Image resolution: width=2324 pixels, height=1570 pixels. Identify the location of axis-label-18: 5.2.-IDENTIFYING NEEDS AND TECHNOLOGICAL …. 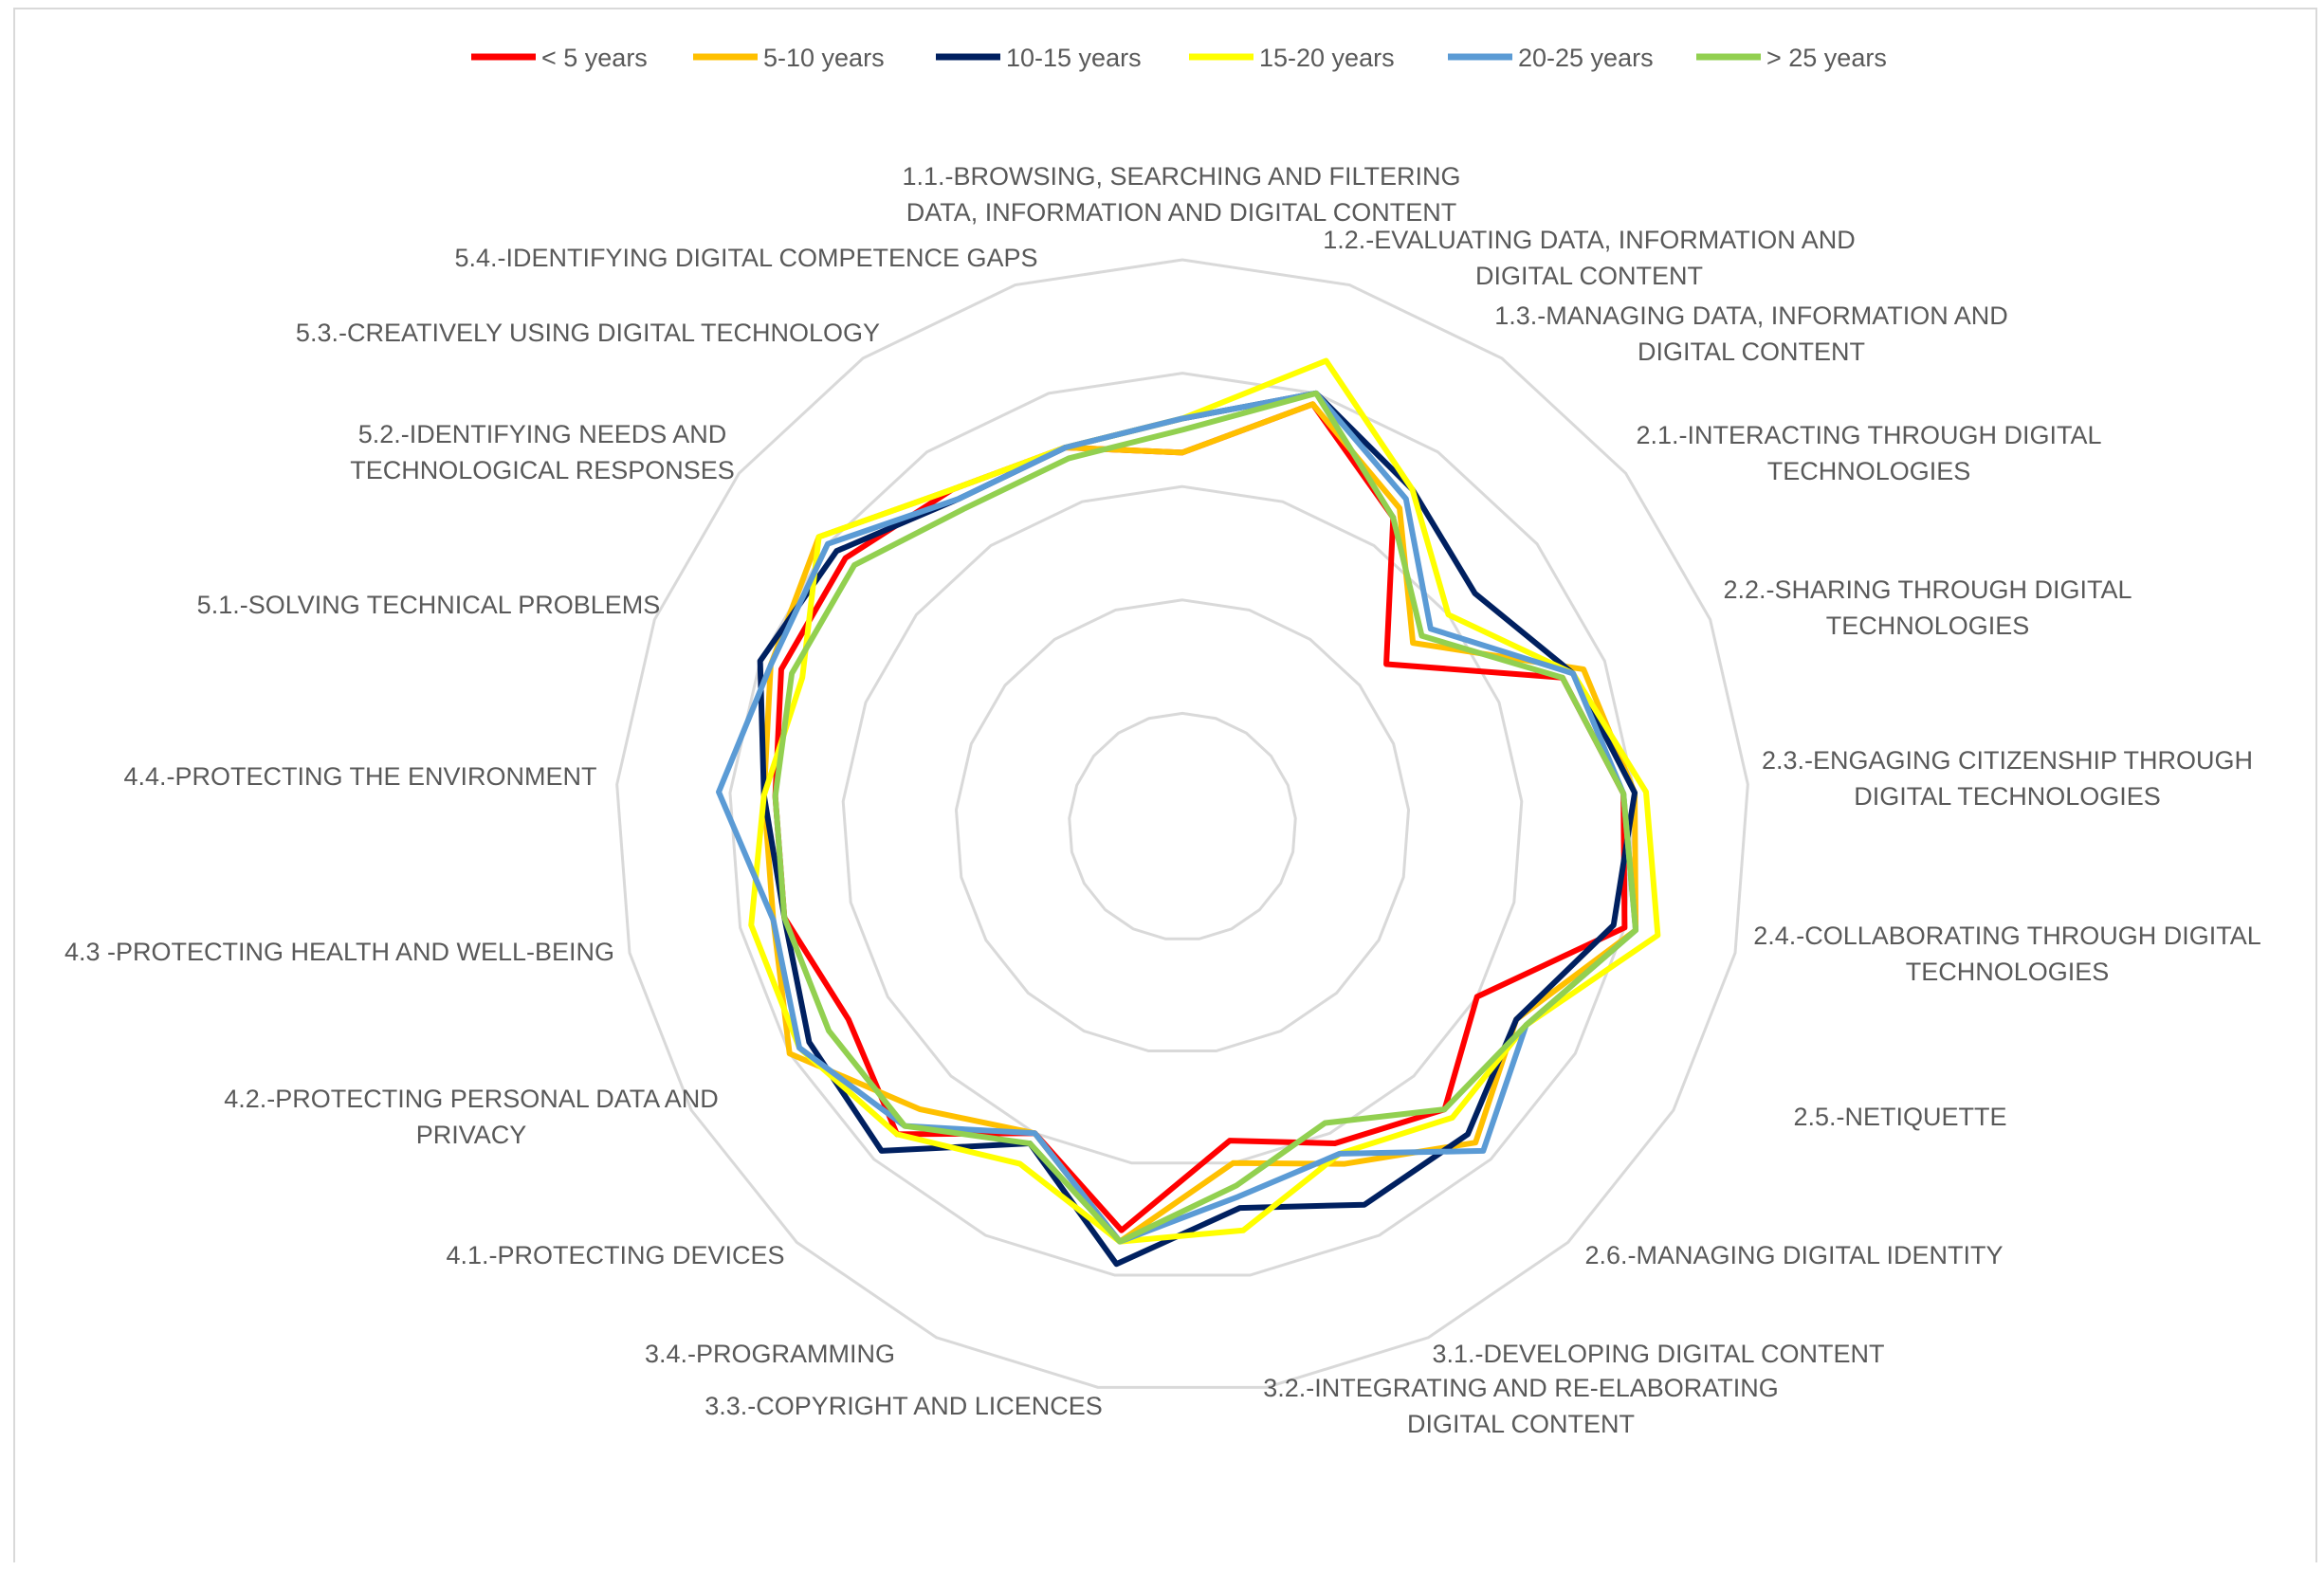
(542, 452).